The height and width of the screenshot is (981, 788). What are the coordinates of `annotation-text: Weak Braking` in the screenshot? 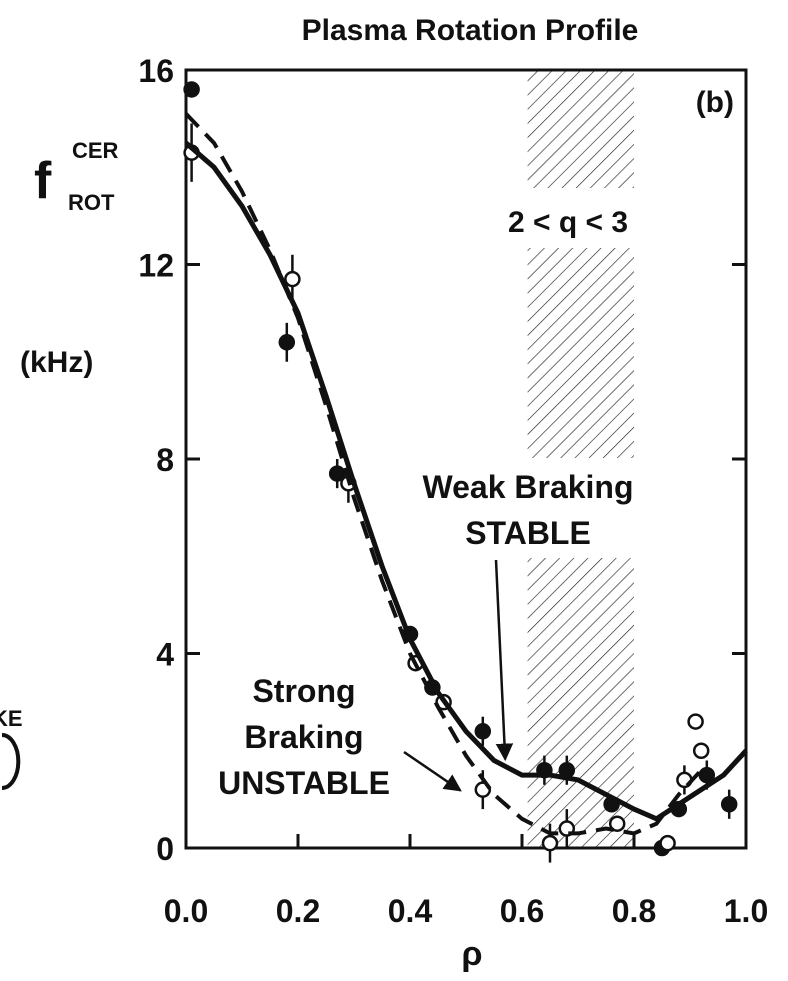 It's located at (527, 487).